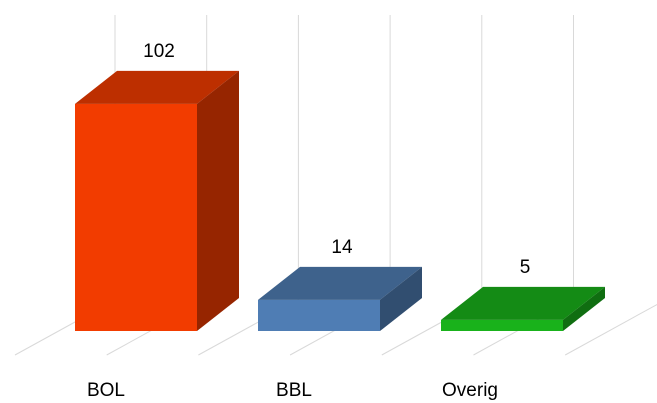 The height and width of the screenshot is (403, 657). Describe the element at coordinates (106, 390) in the screenshot. I see `category-label: BOL` at that location.